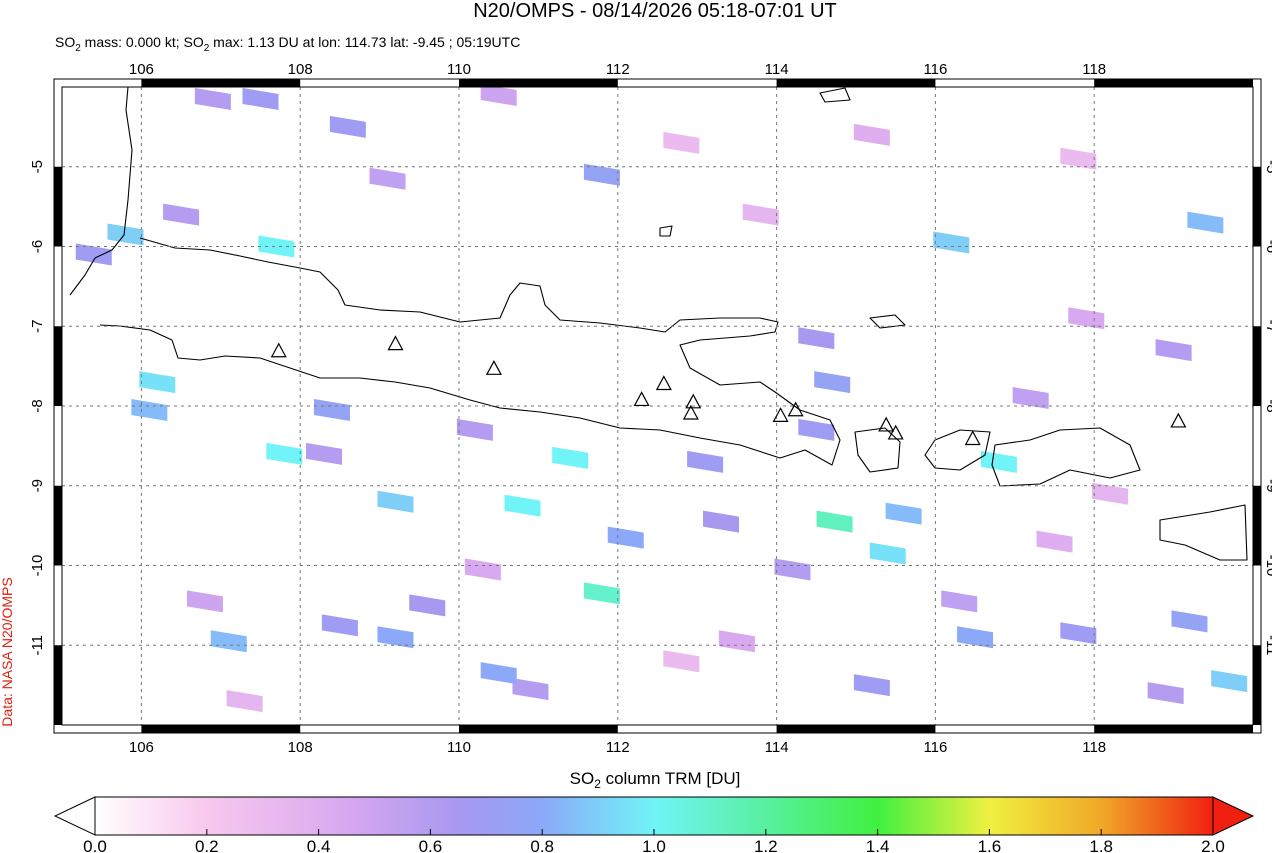 This screenshot has height=853, width=1272. I want to click on y-tick-label: -8, so click(1267, 405).